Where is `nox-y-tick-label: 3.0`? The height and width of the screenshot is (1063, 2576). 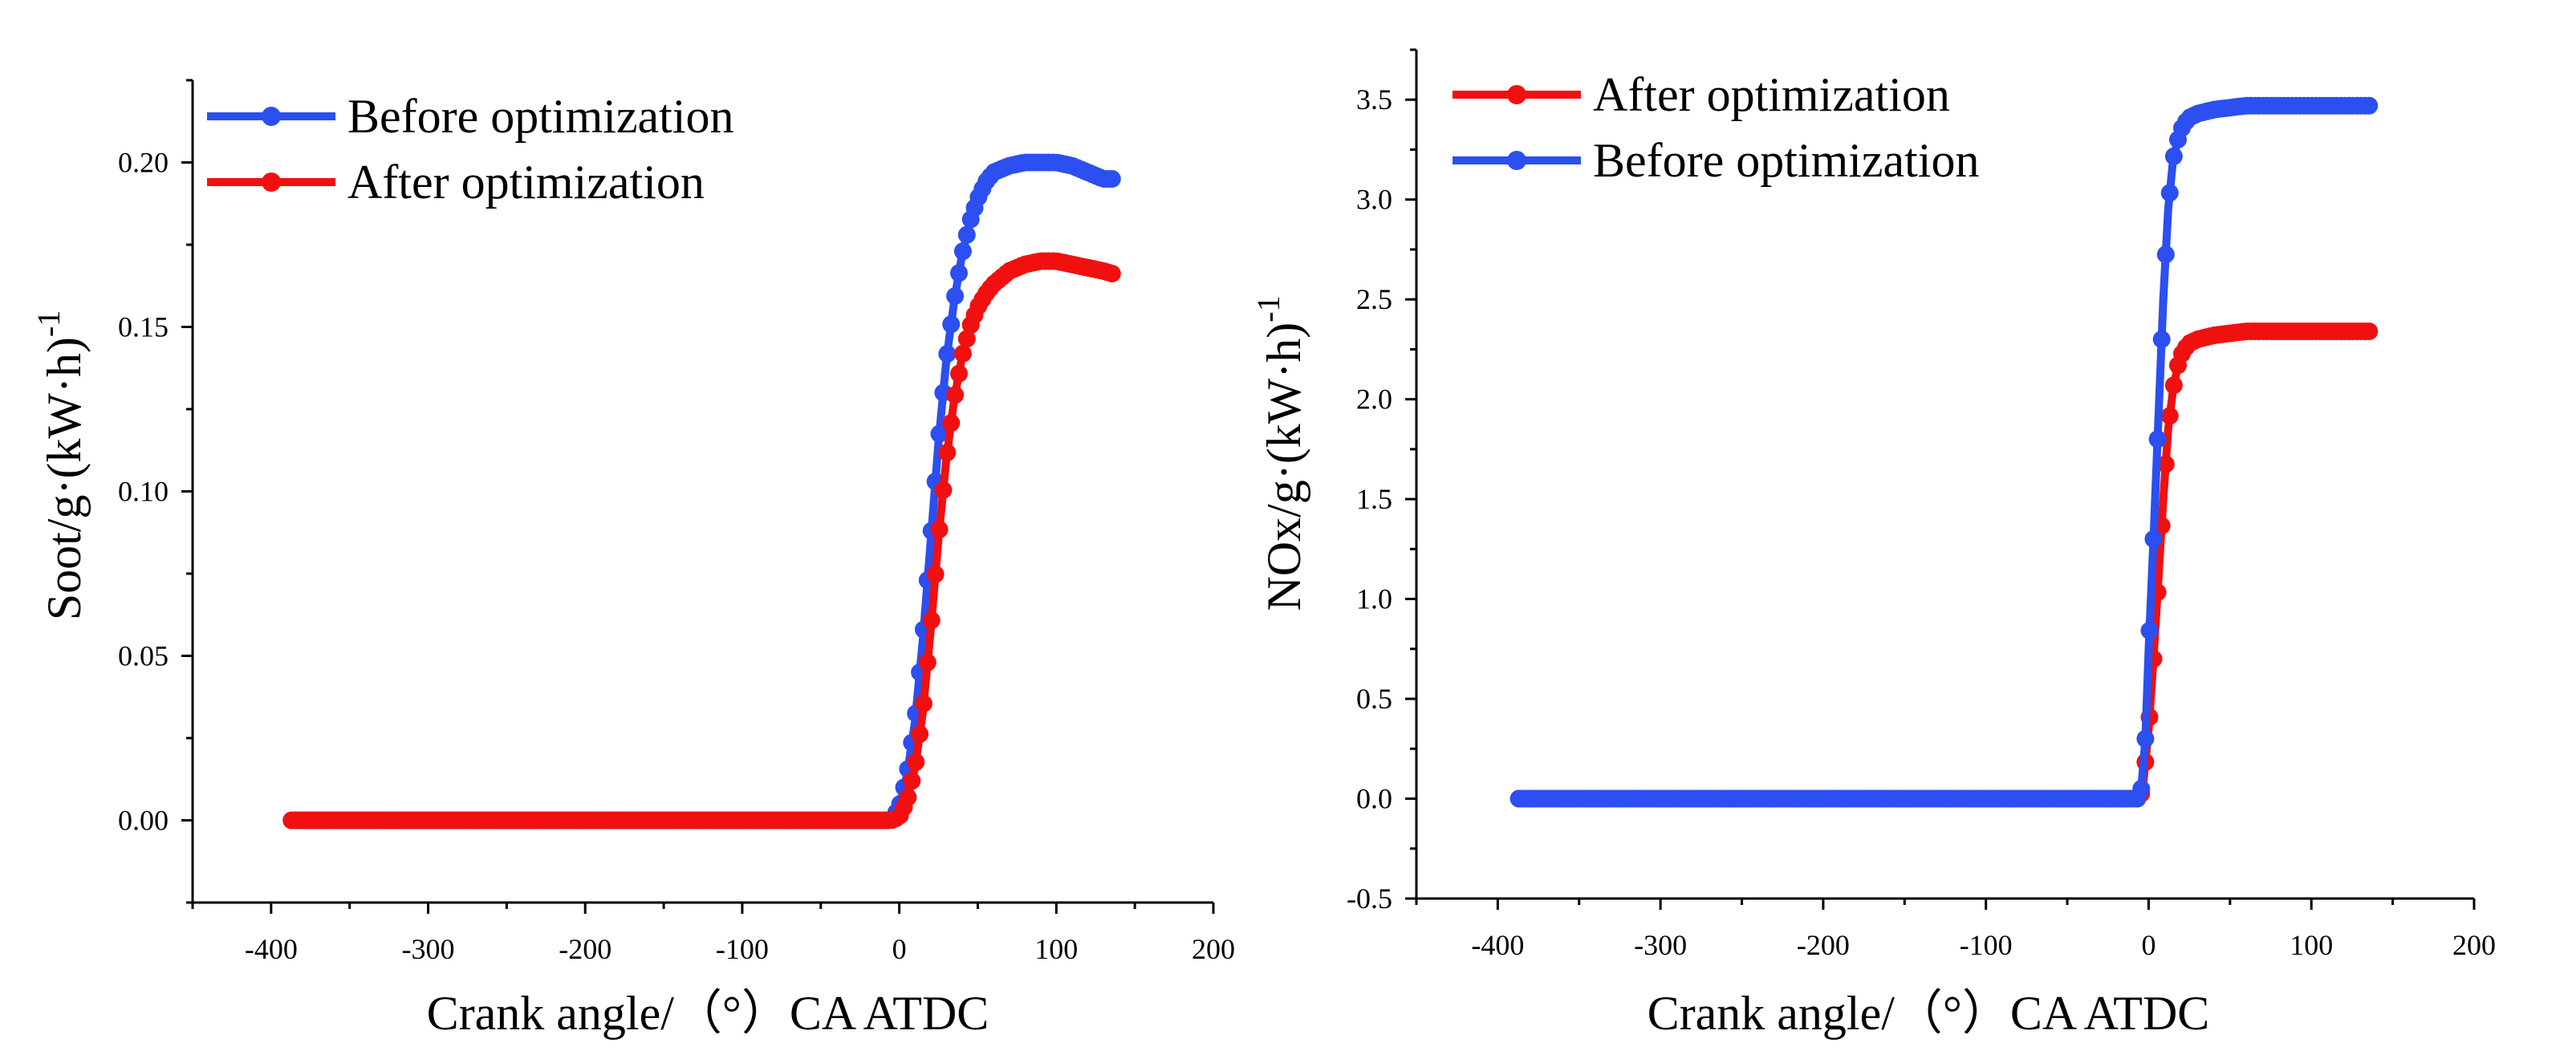
nox-y-tick-label: 3.0 is located at coordinates (1374, 200).